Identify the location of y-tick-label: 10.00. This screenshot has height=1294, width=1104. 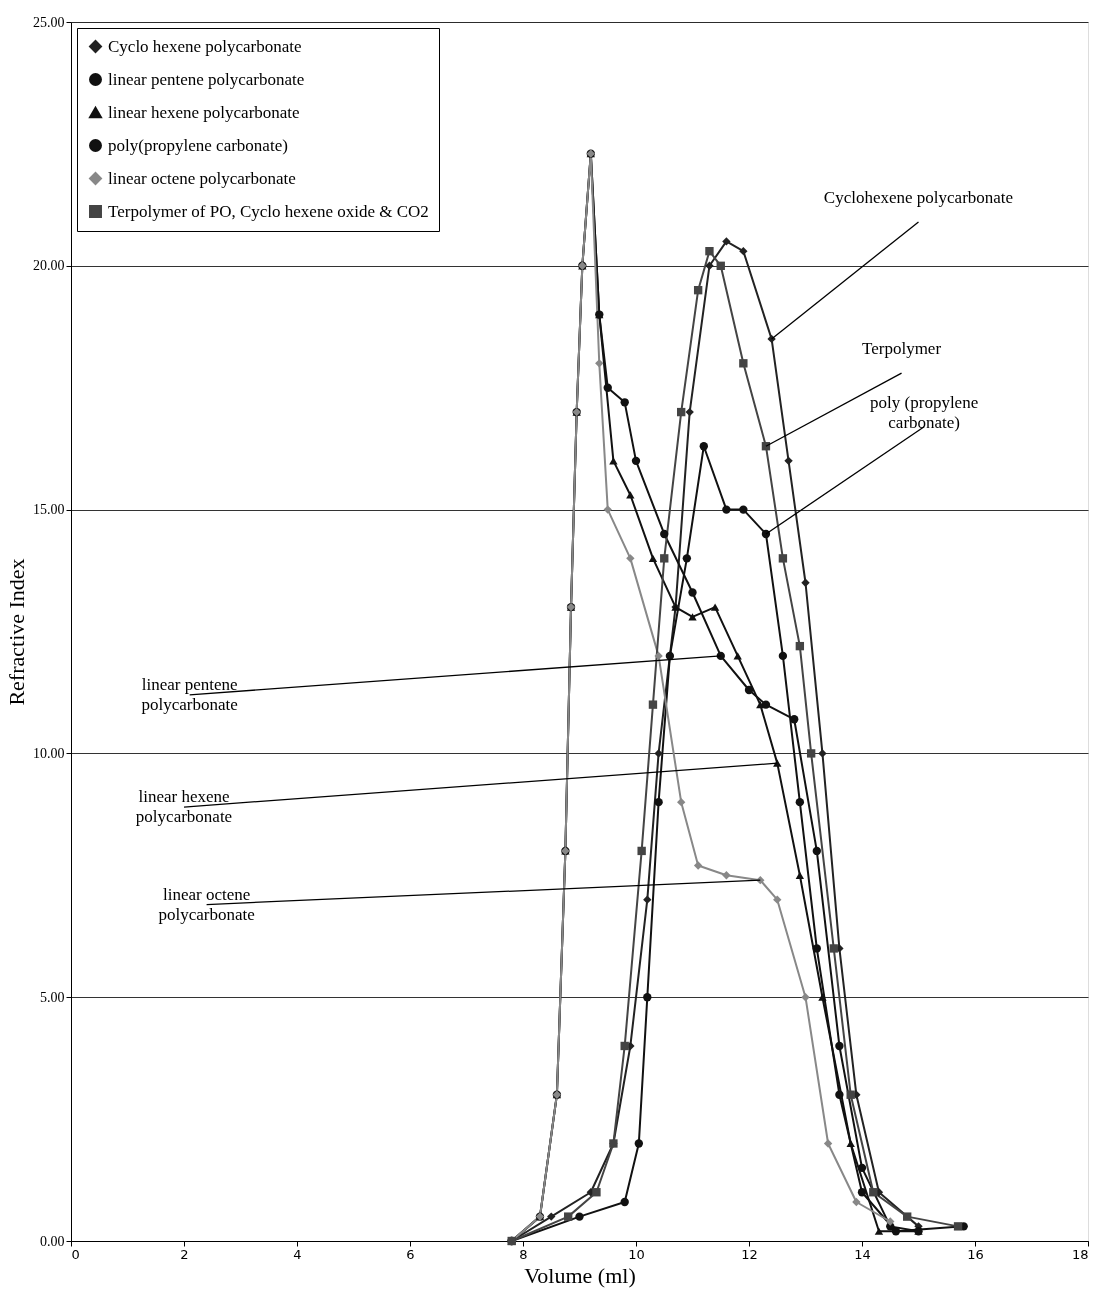
(49, 753).